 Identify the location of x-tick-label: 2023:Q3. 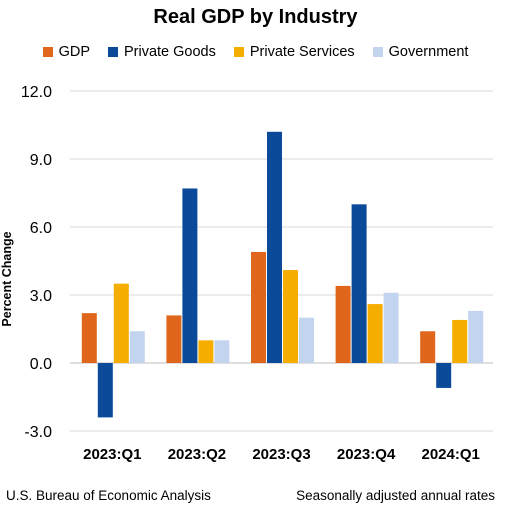
(281, 454).